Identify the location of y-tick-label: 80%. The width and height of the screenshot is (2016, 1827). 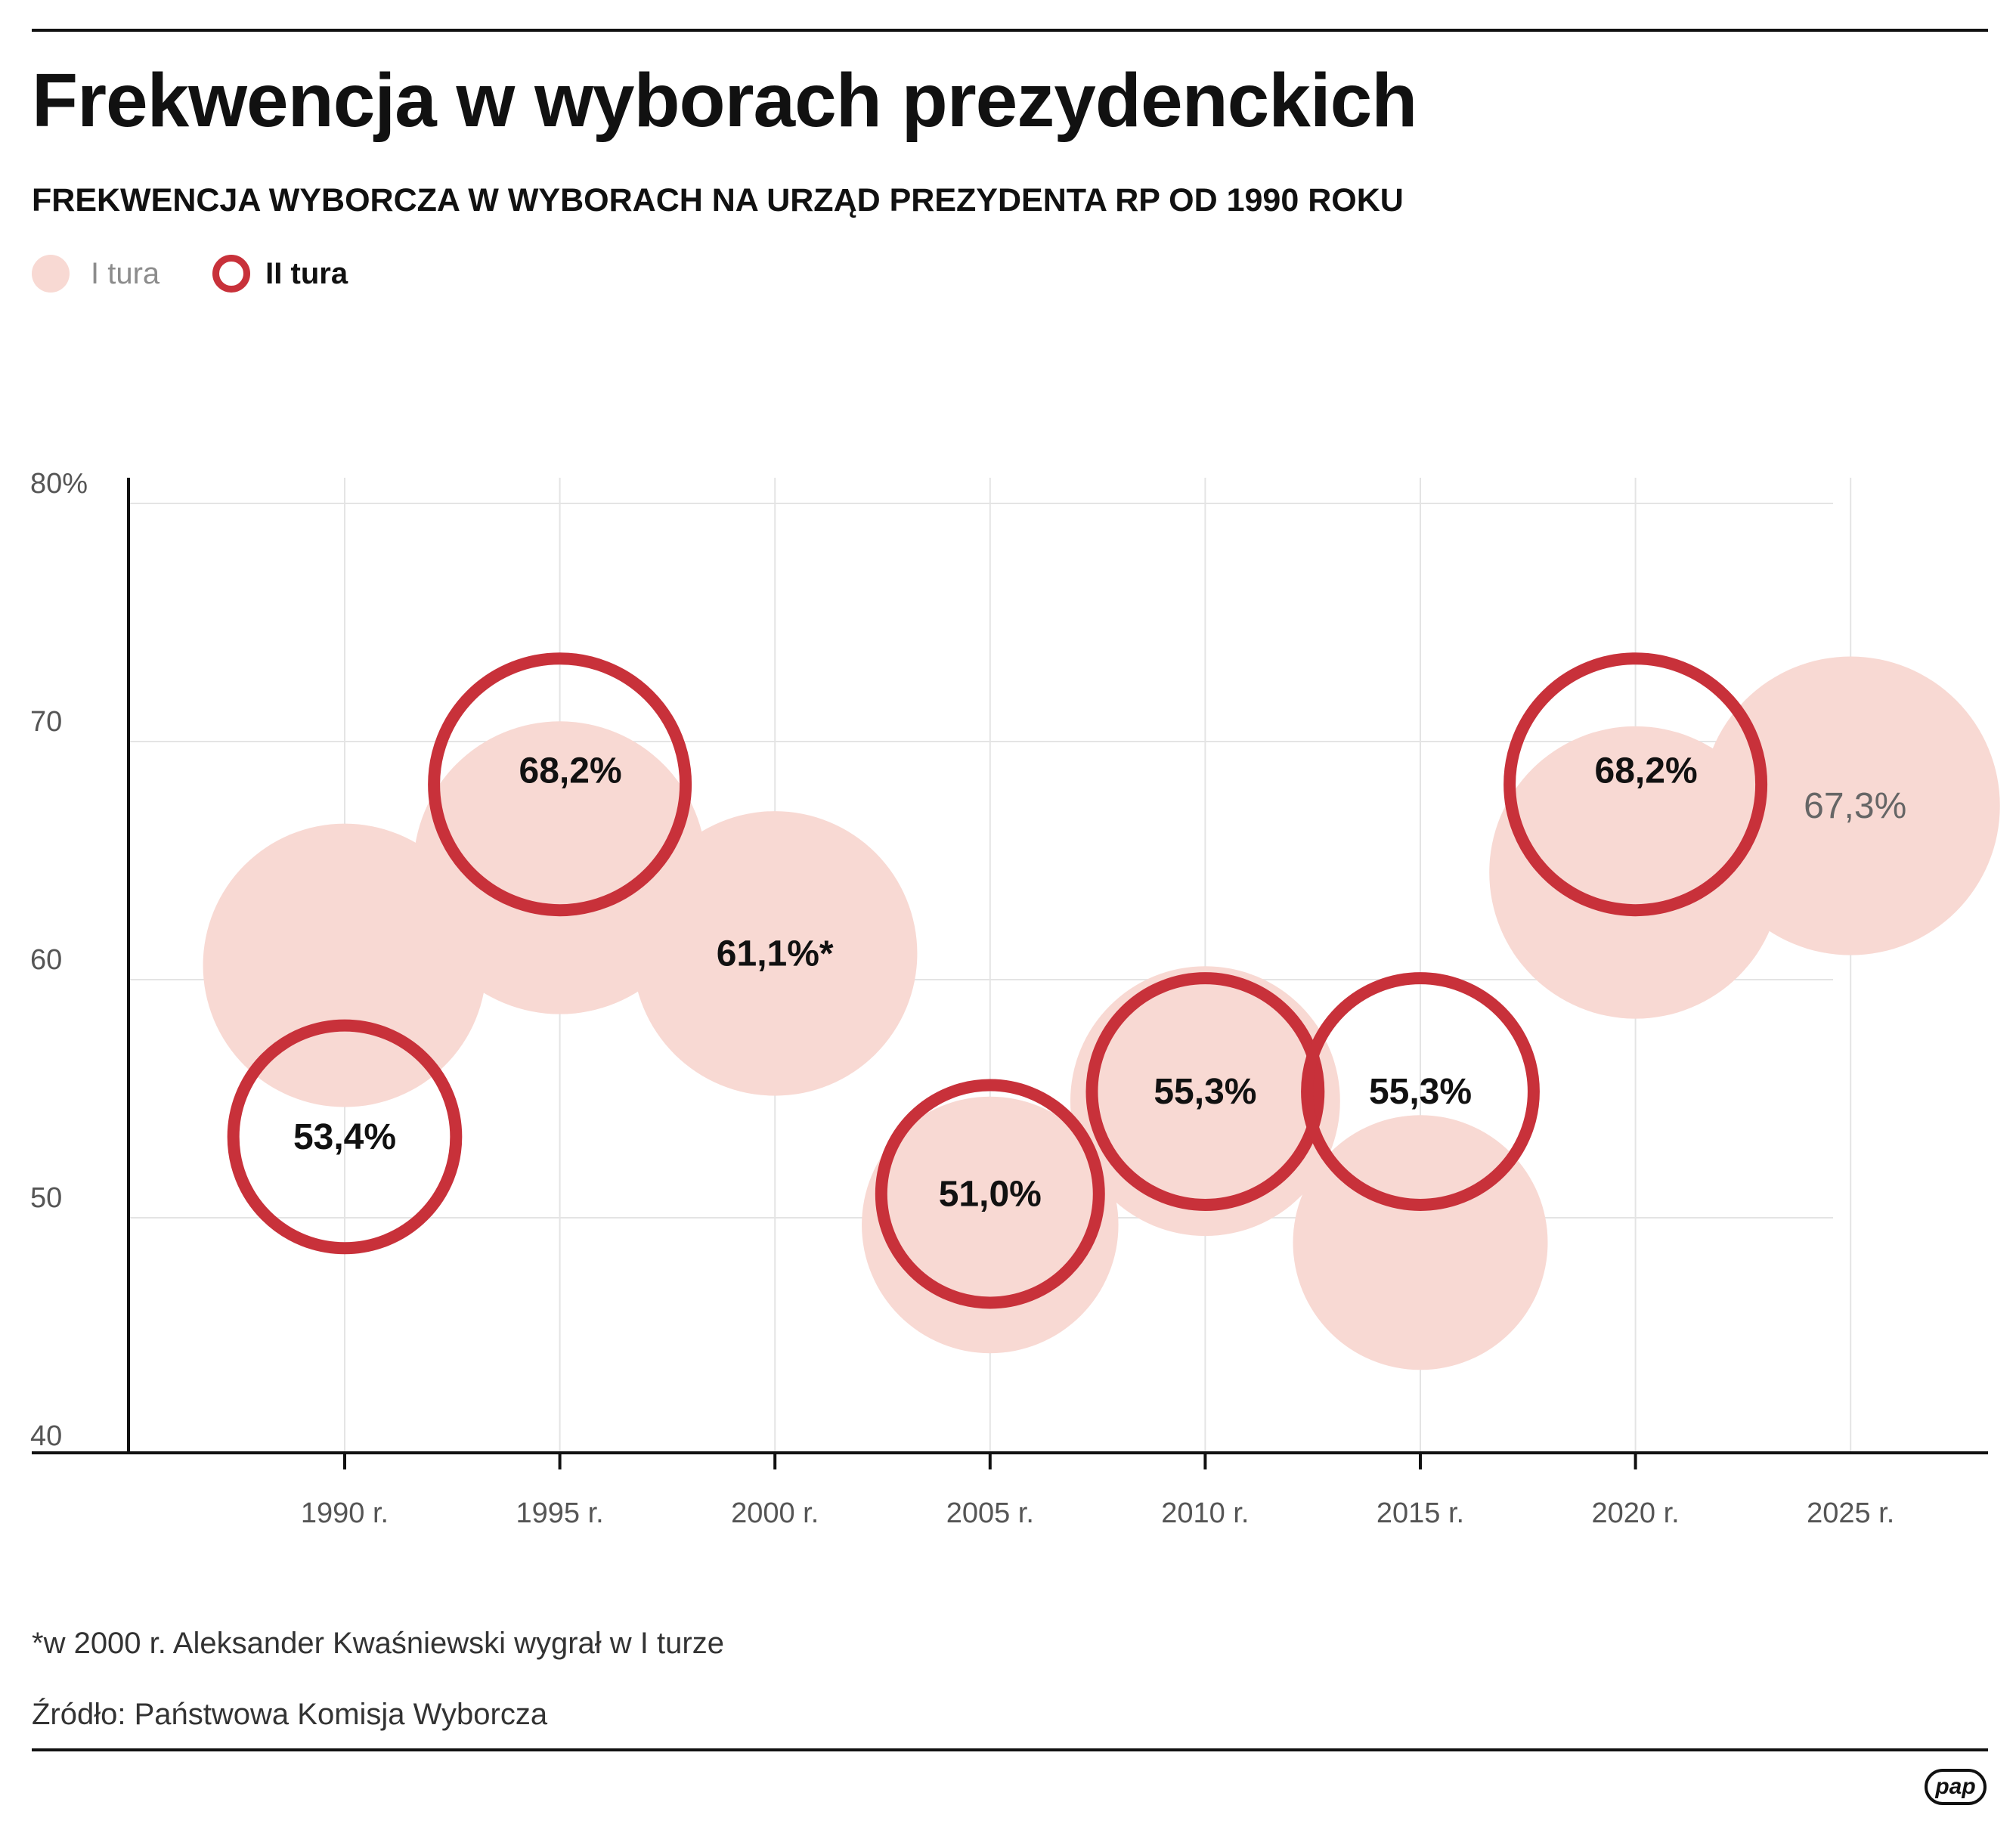
(59, 484).